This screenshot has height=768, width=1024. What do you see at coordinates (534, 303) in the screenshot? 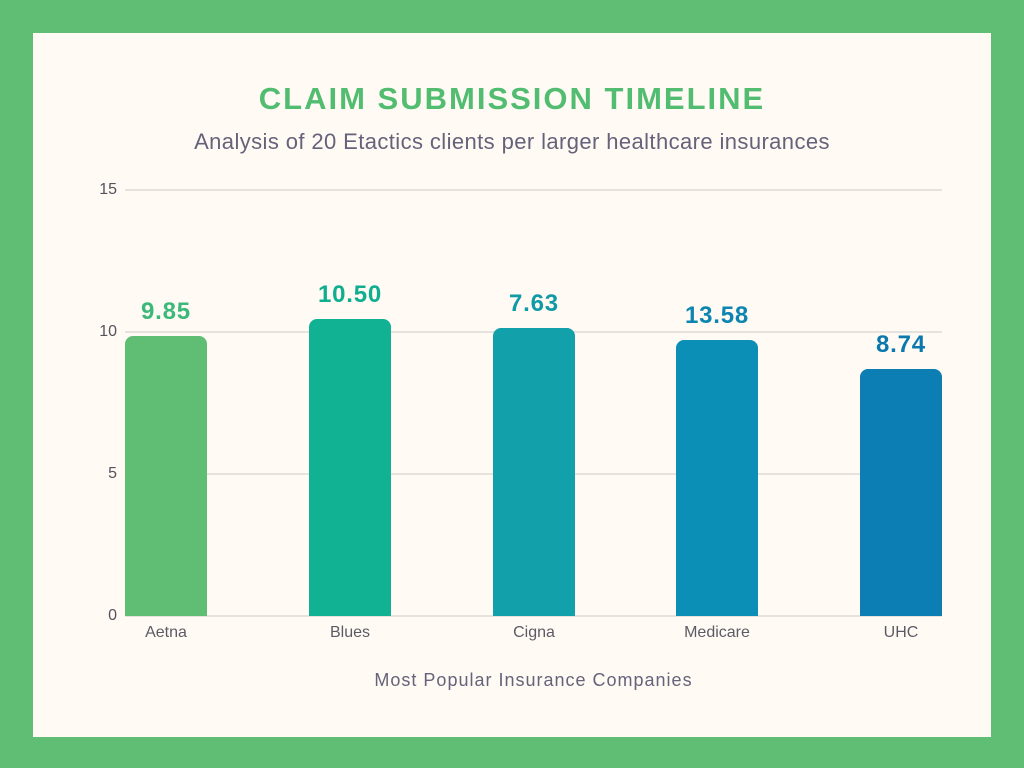
I see `bar-value-label-cigna: 7.63` at bounding box center [534, 303].